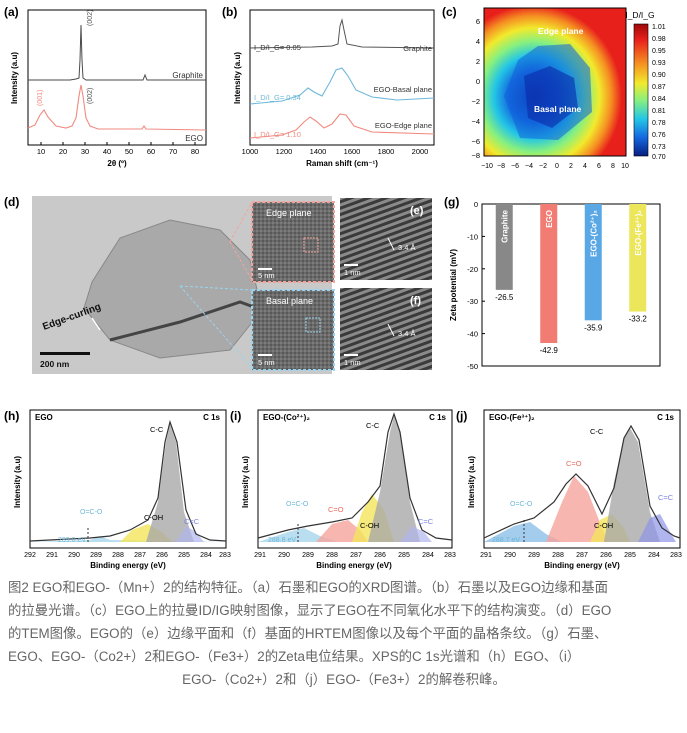 The image size is (687, 733). Describe the element at coordinates (632, 485) in the screenshot. I see `j-component-cc` at that location.